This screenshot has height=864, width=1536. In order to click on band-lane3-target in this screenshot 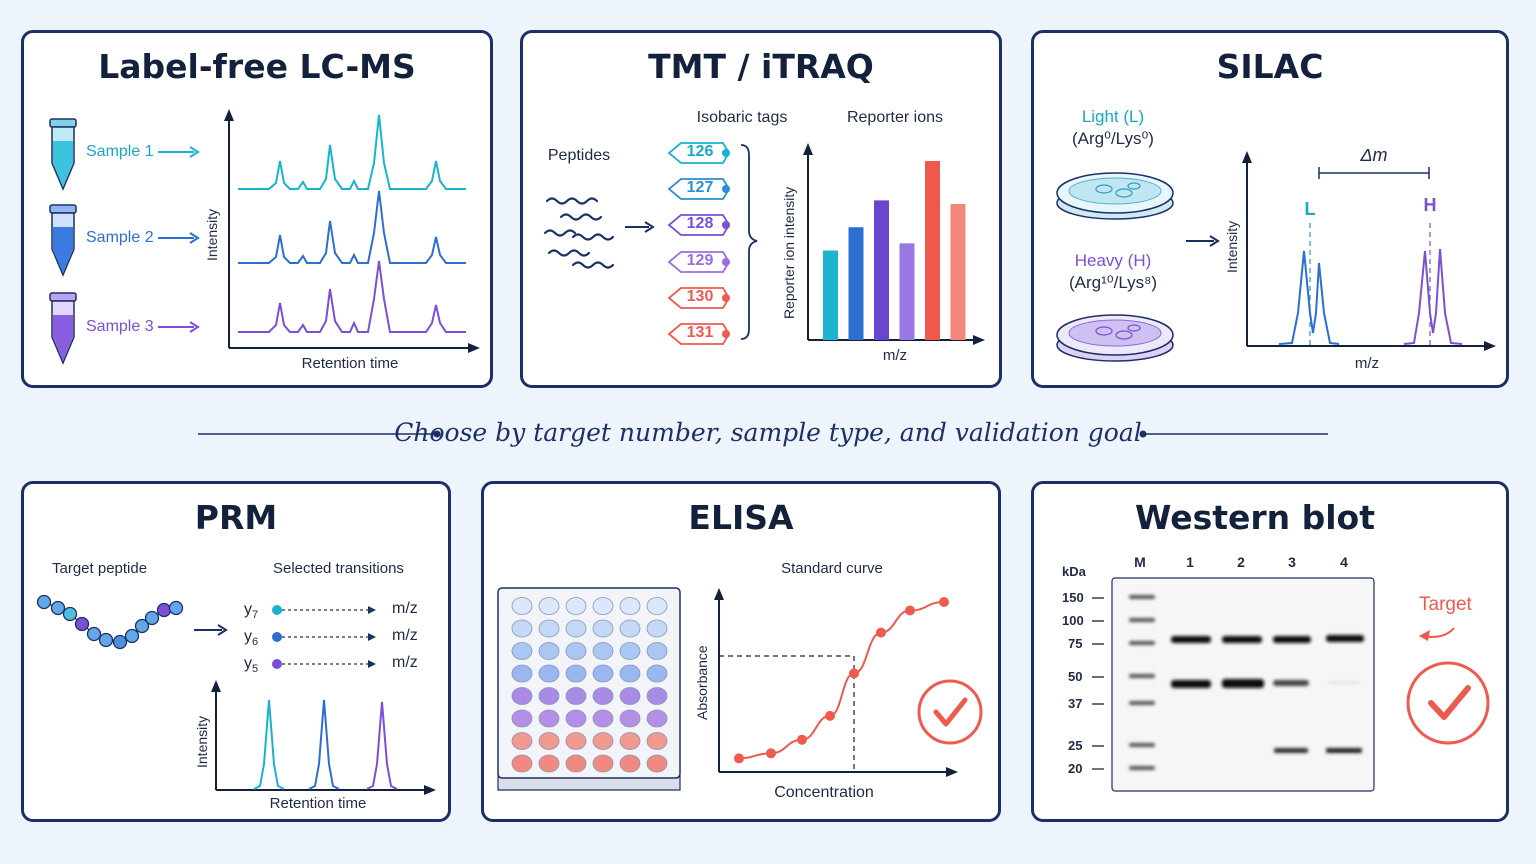, I will do `click(1292, 639)`.